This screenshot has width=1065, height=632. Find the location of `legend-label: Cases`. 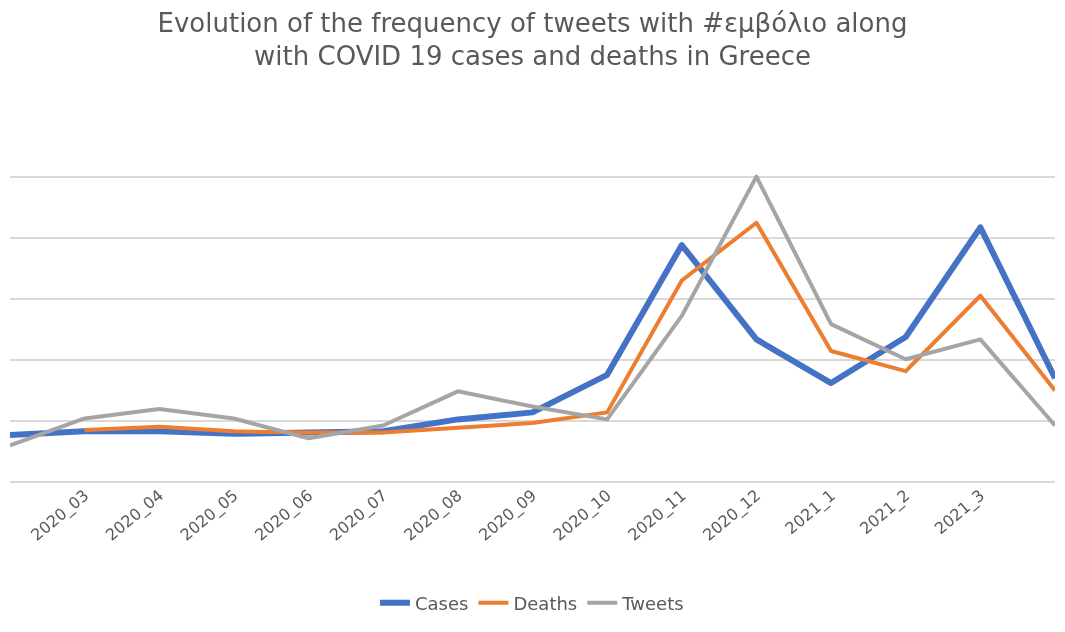

legend-label: Cases is located at coordinates (442, 603).